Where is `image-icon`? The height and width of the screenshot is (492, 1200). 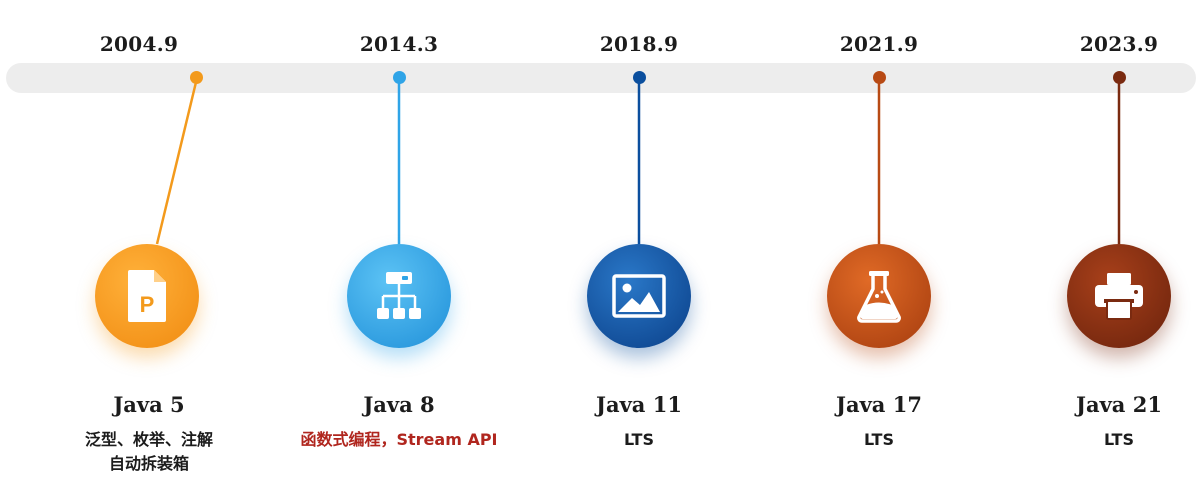 image-icon is located at coordinates (639, 296).